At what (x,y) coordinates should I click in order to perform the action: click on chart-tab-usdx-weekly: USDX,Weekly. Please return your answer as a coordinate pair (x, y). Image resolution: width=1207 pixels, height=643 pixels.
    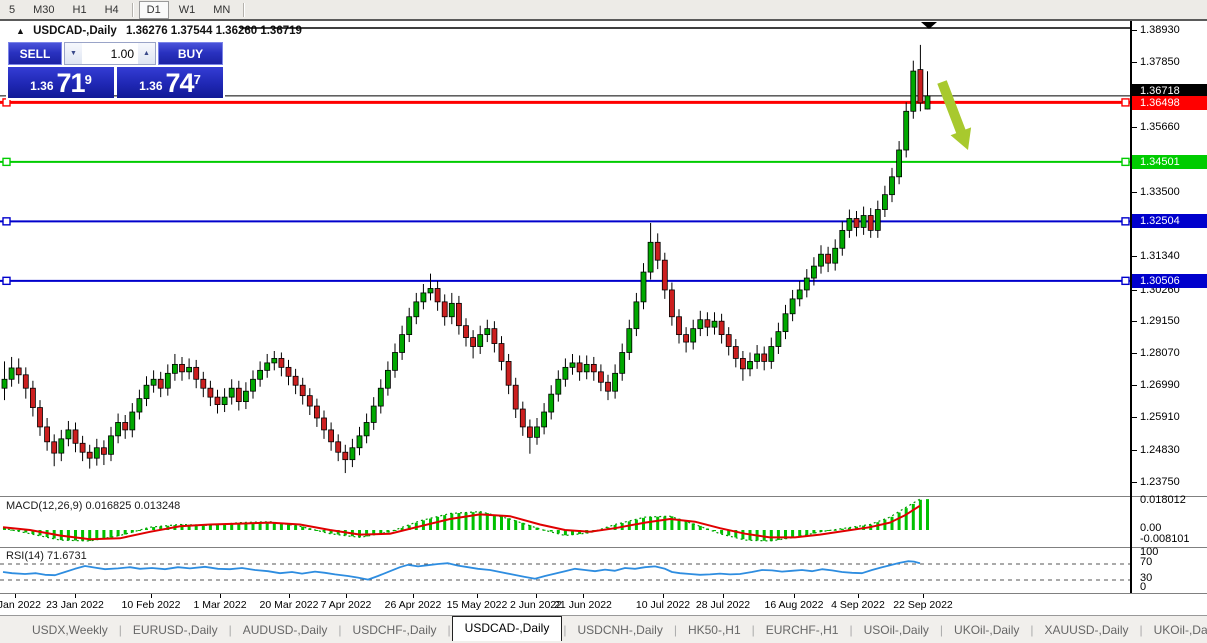
    Looking at the image, I should click on (70, 629).